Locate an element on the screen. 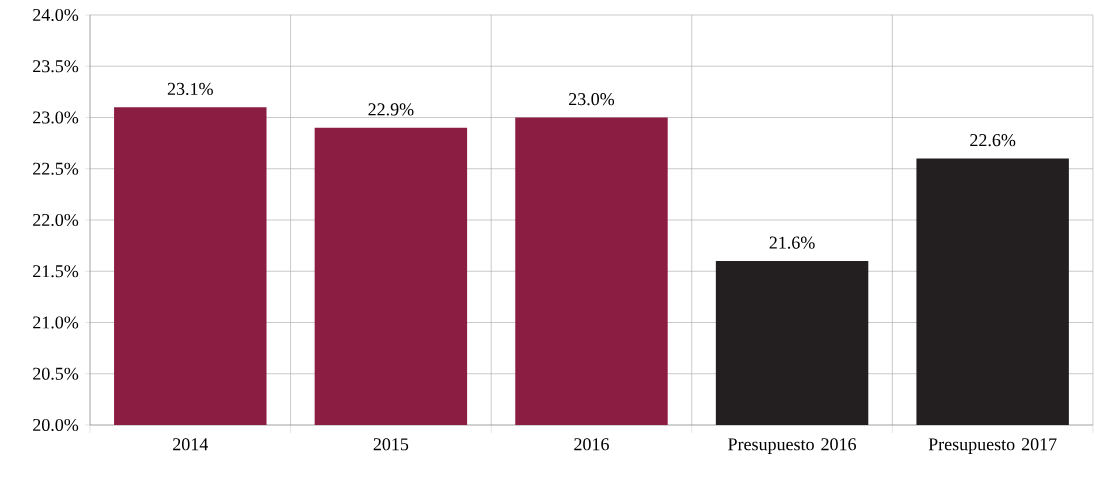 The height and width of the screenshot is (494, 1095). y-tick-label: 22.5% is located at coordinates (56, 168).